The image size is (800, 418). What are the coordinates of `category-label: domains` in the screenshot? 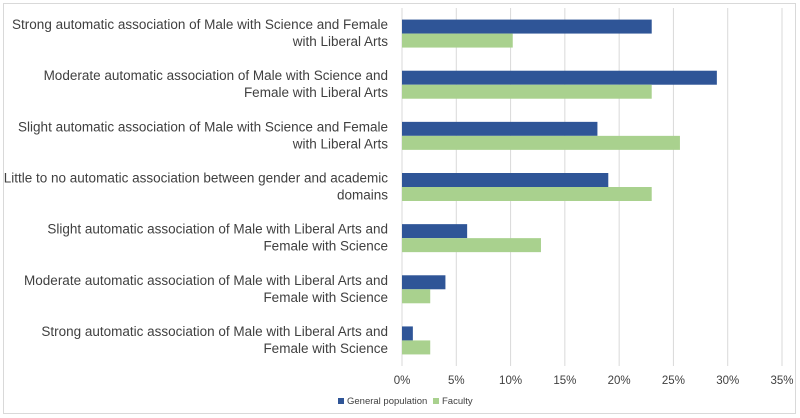 It's located at (362, 195).